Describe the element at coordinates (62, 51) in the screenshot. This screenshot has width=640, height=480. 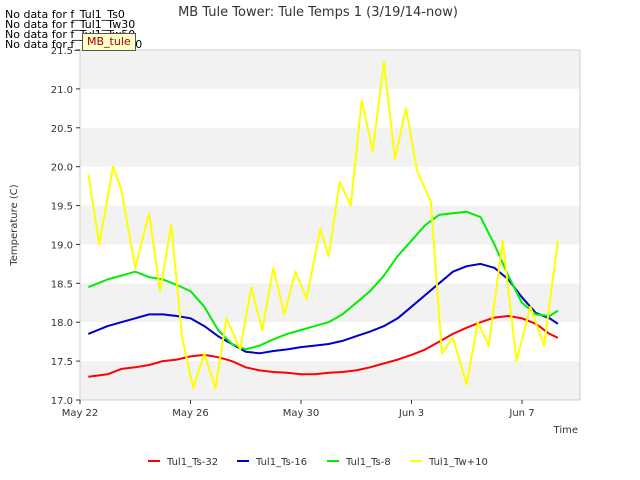
I see `y-tick-label: 21.5` at that location.